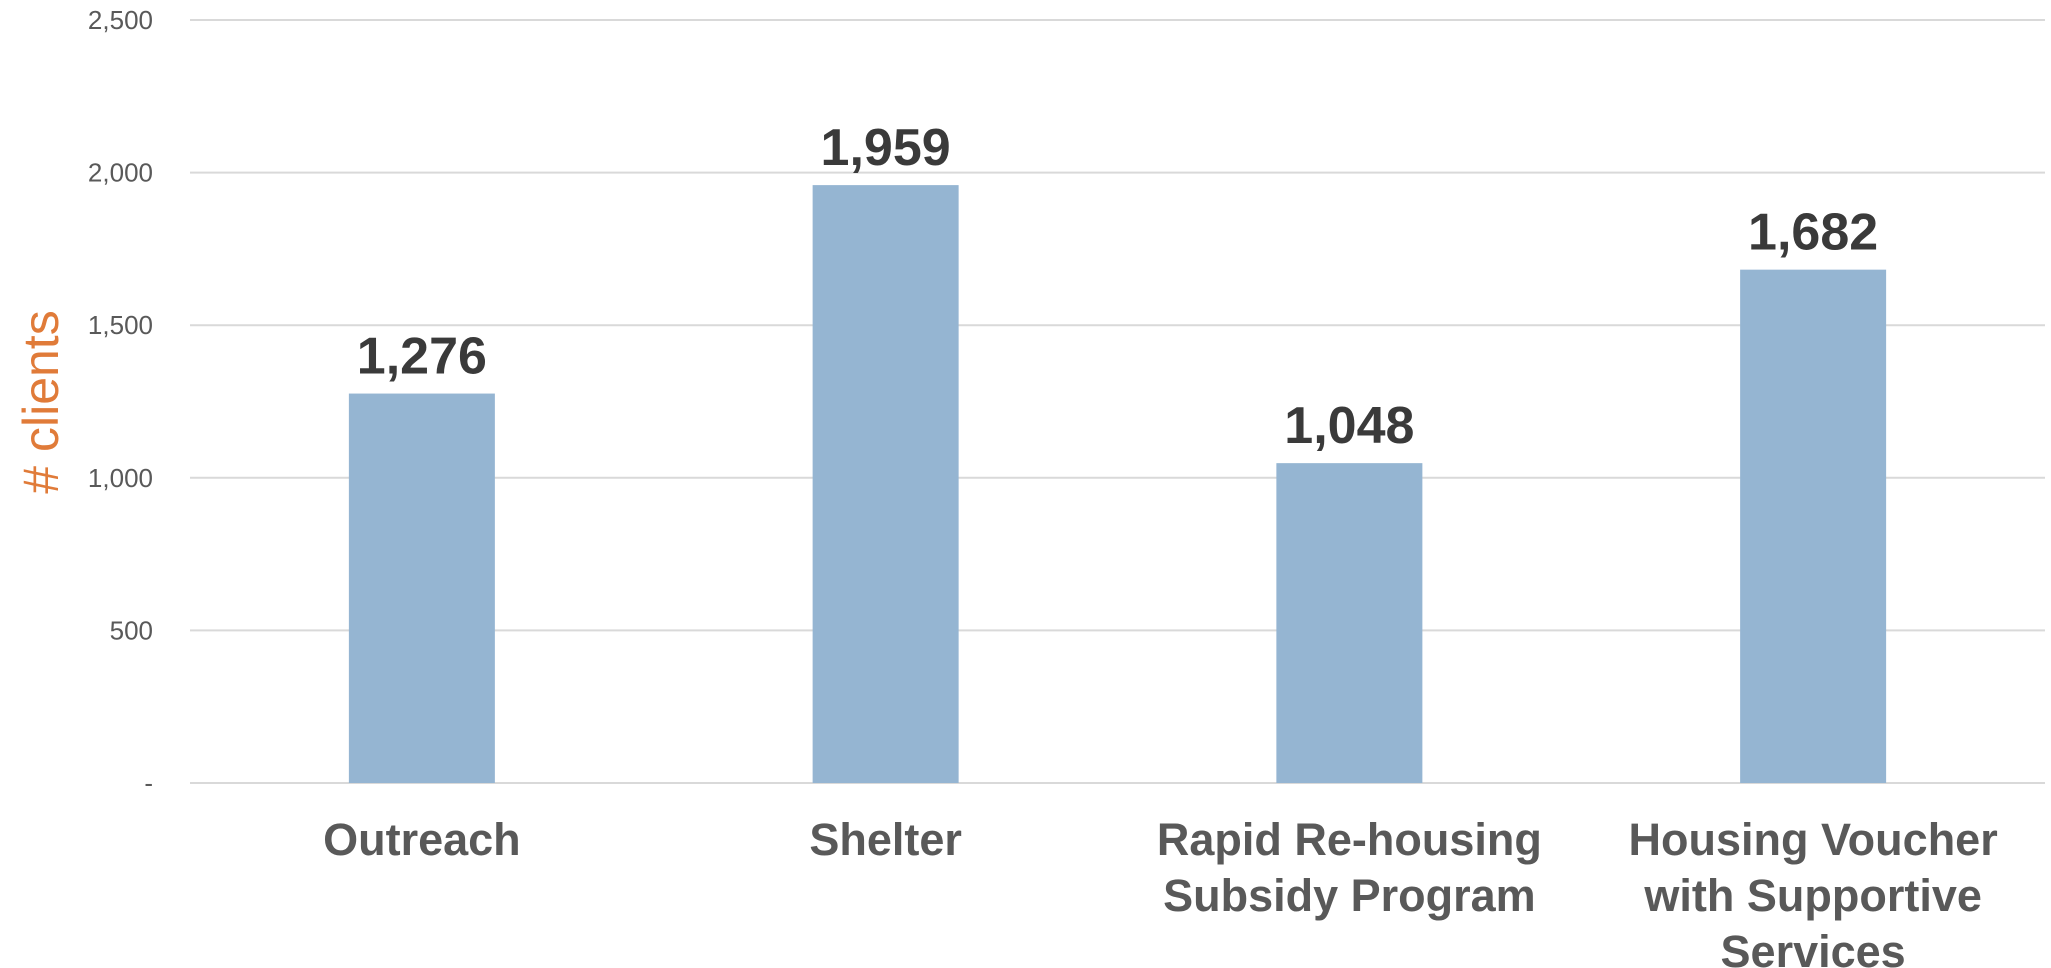  I want to click on category-label-line: Housing Voucher, so click(1813, 839).